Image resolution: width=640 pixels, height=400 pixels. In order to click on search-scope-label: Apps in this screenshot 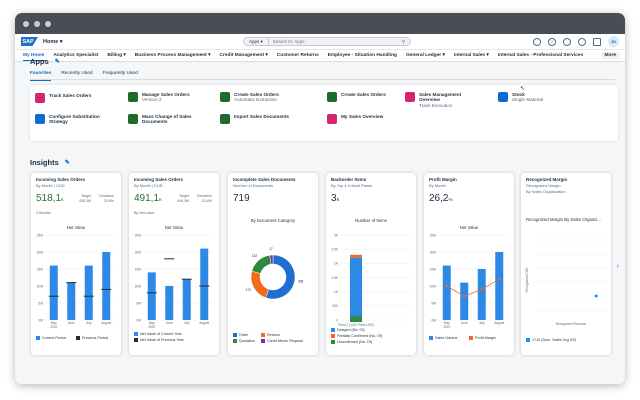, I will do `click(254, 41)`.